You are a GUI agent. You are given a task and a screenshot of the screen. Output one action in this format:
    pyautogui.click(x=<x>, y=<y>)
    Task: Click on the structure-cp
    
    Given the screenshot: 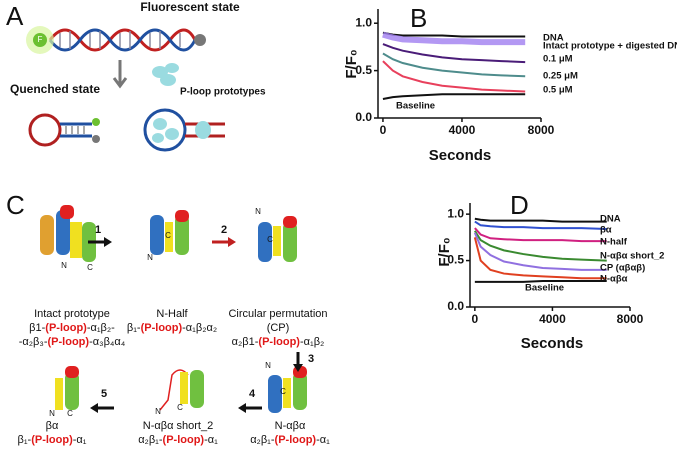 What is the action you would take?
    pyautogui.click(x=277, y=239)
    